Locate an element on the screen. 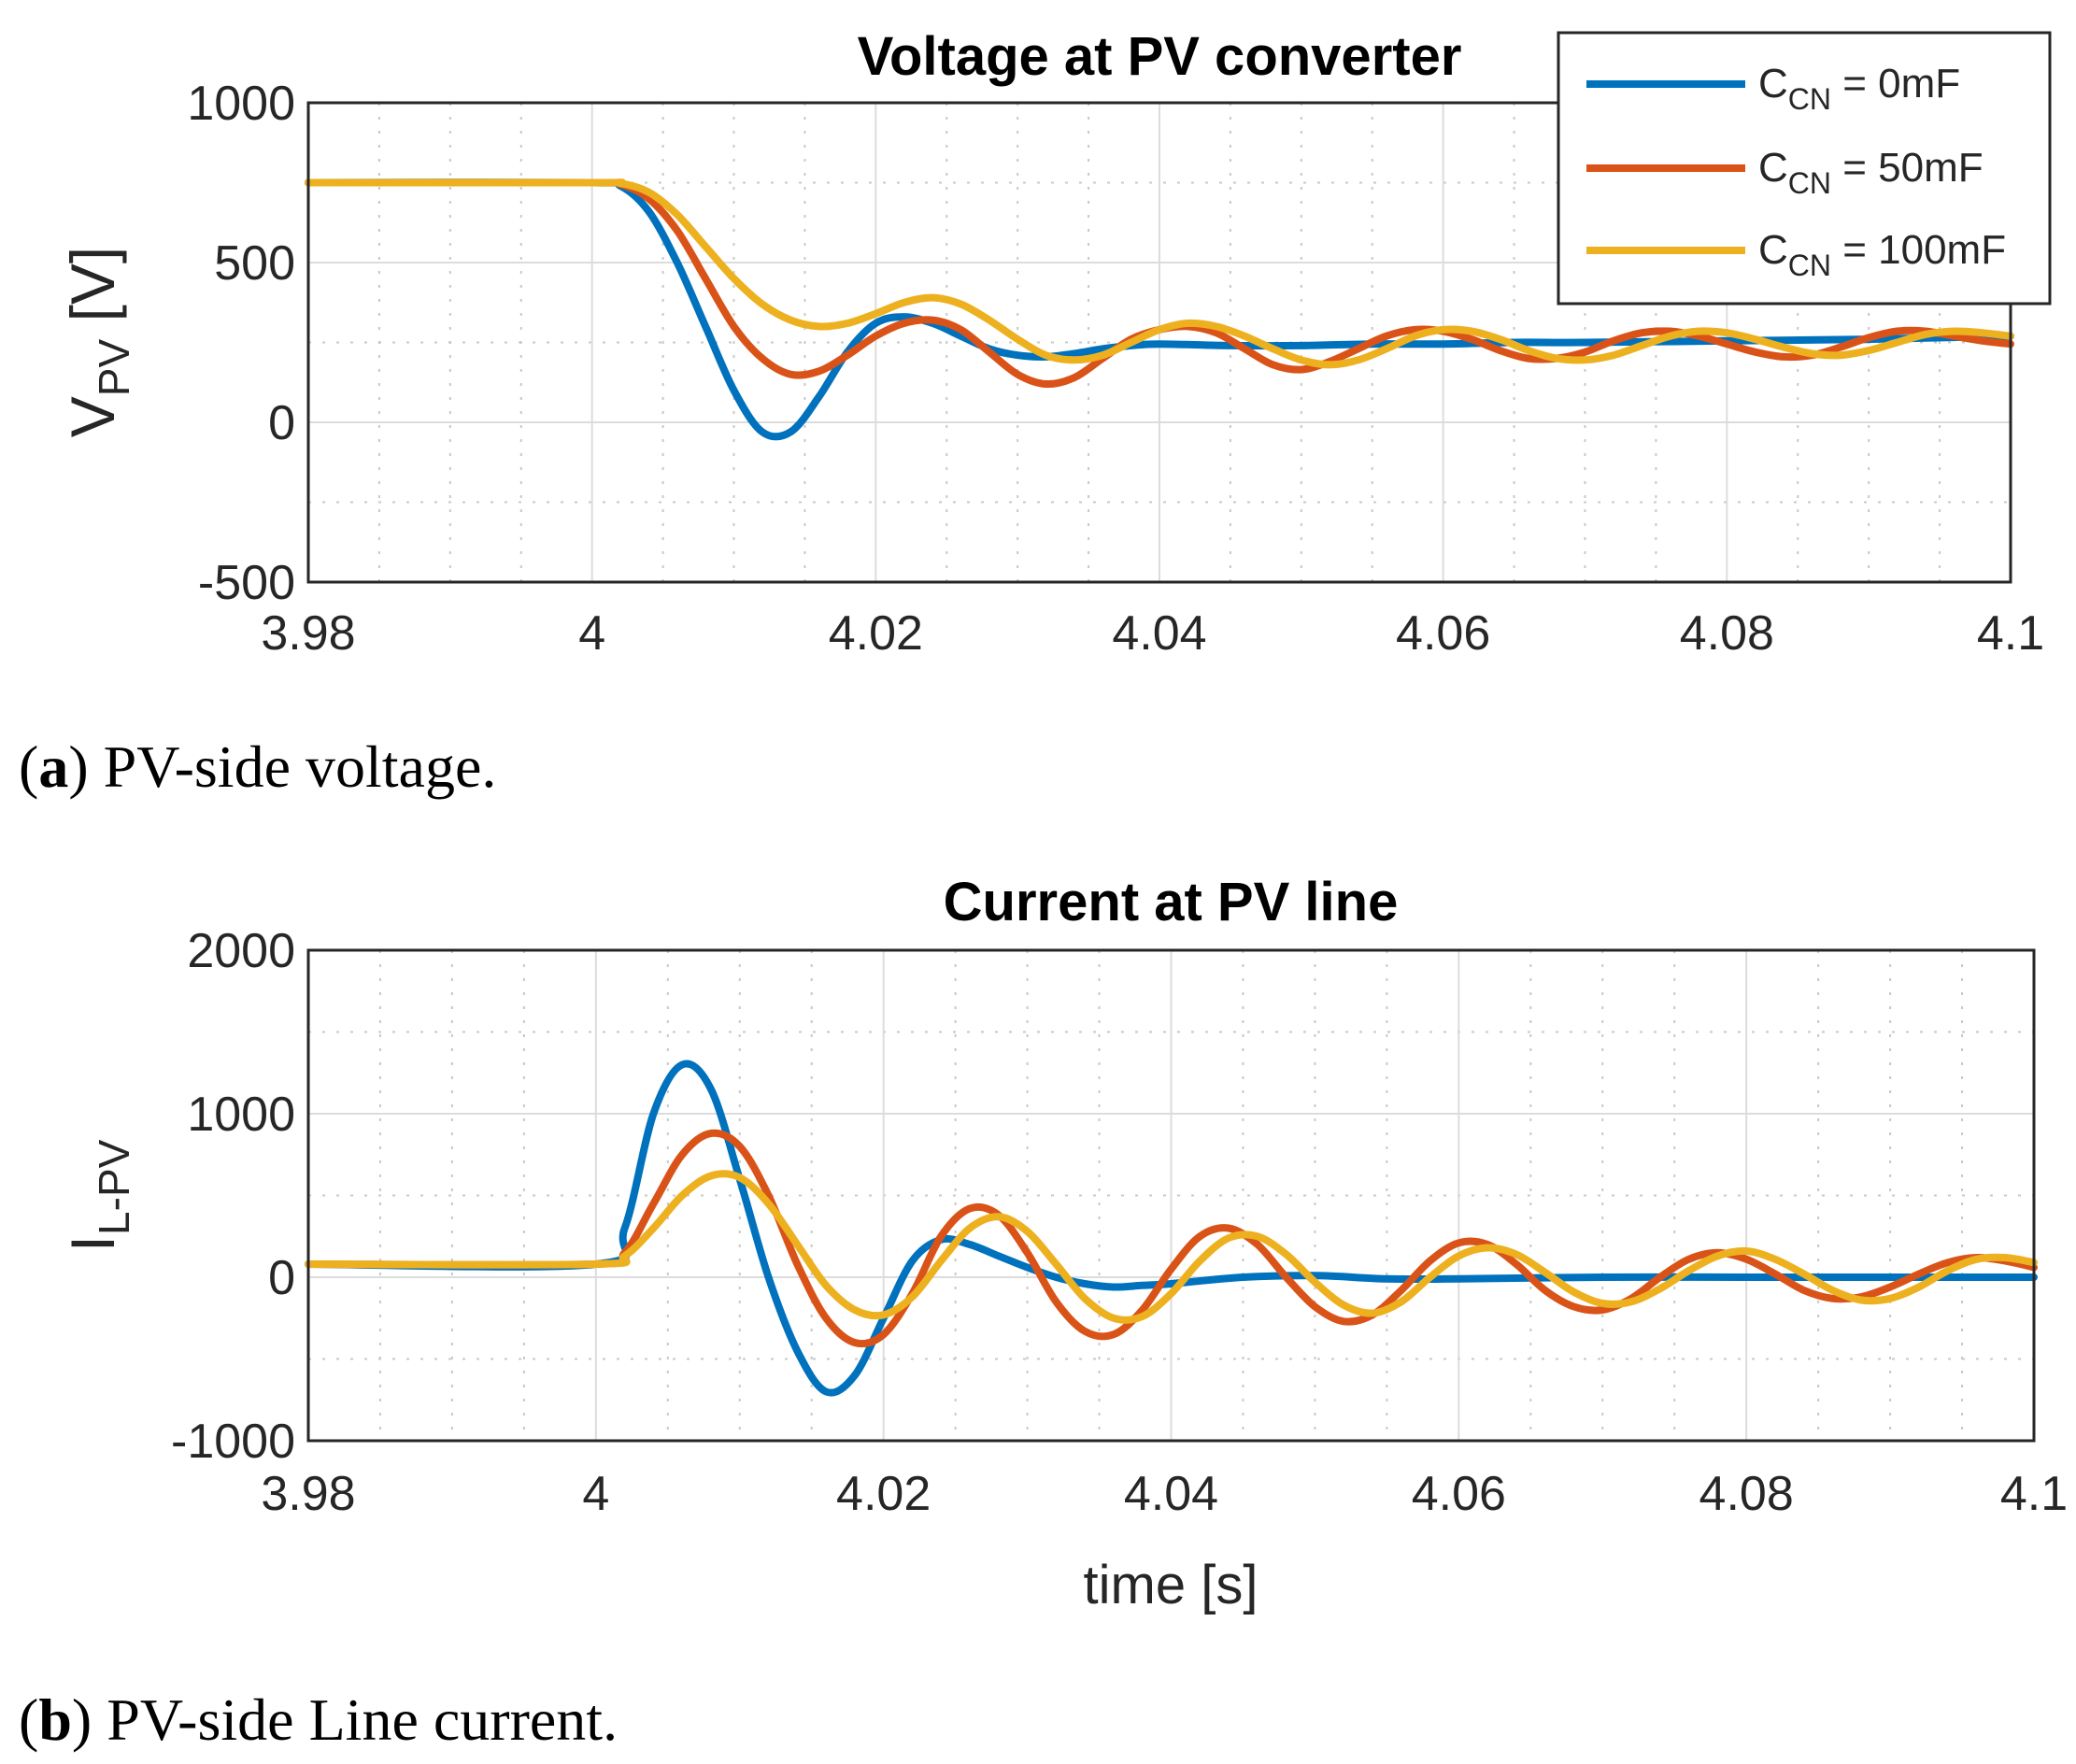 This screenshot has width=2076, height=1764. current-x-tick-label: 3.98 is located at coordinates (308, 1494).